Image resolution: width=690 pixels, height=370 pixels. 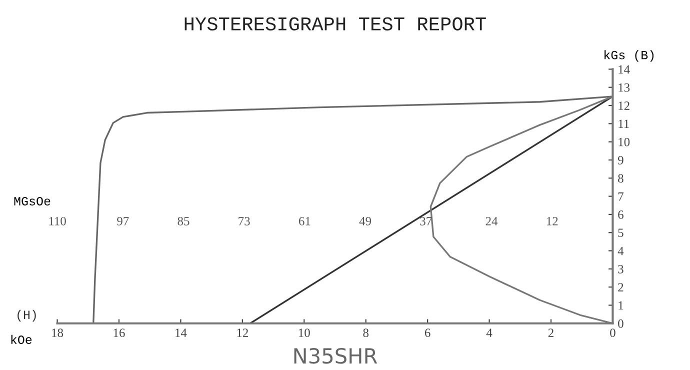 What do you see at coordinates (551, 332) in the screenshot?
I see `x-tick-label: 2` at bounding box center [551, 332].